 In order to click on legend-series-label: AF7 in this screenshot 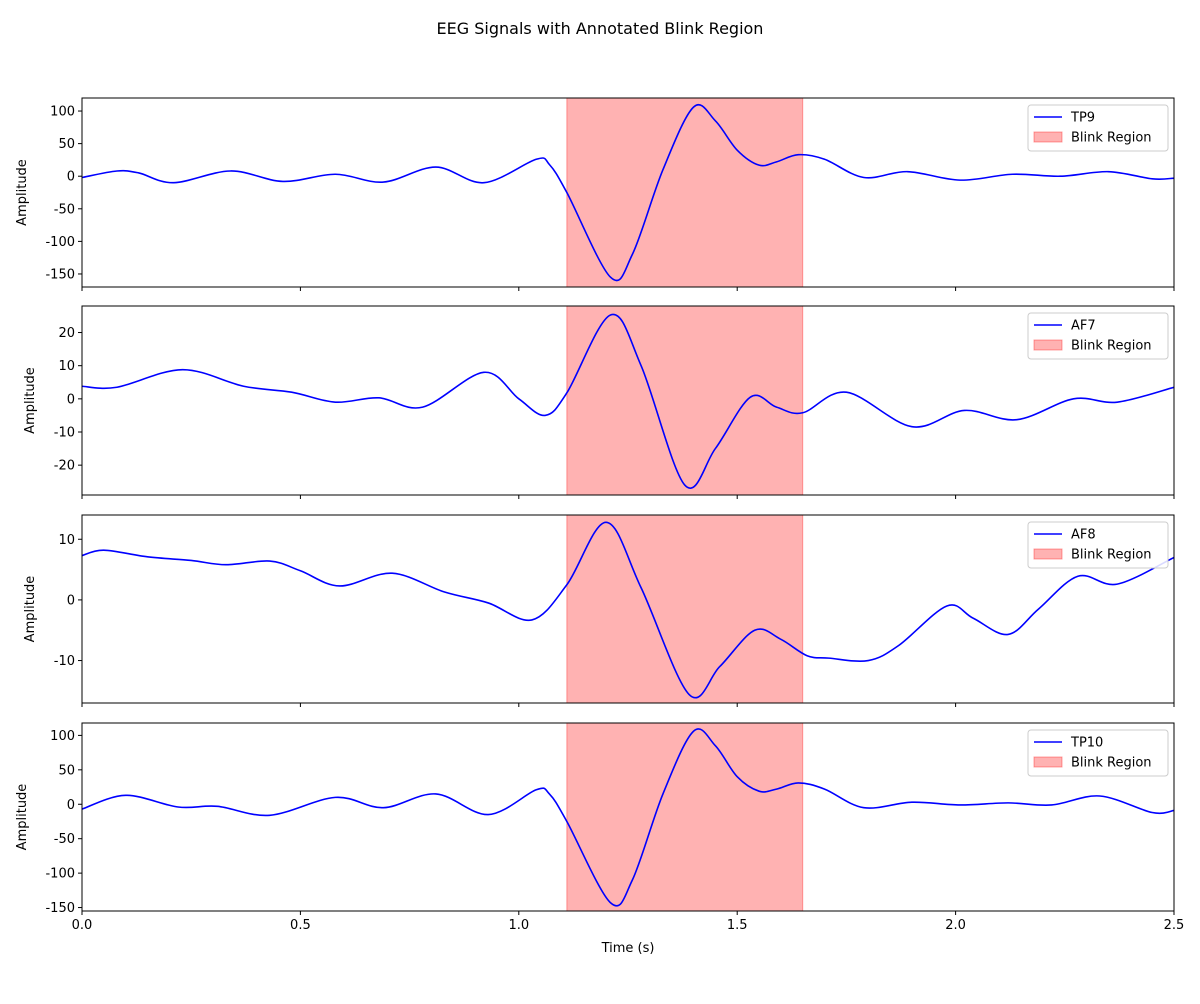, I will do `click(1083, 326)`.